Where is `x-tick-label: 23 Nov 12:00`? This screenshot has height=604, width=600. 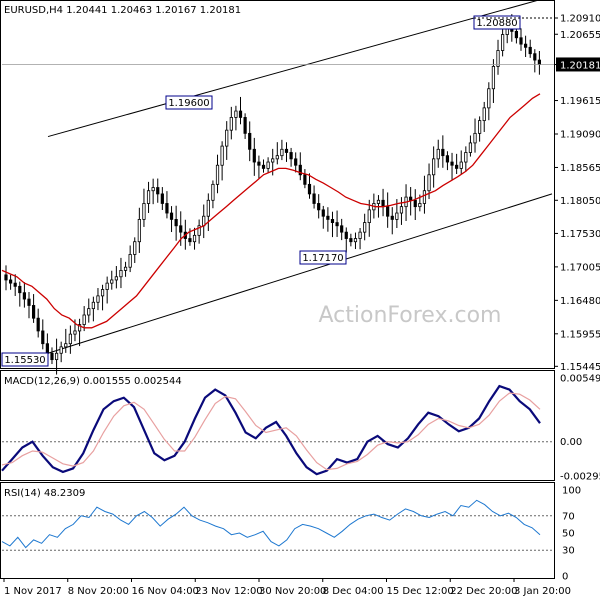
x-tick-label: 23 Nov 12:00 is located at coordinates (228, 591).